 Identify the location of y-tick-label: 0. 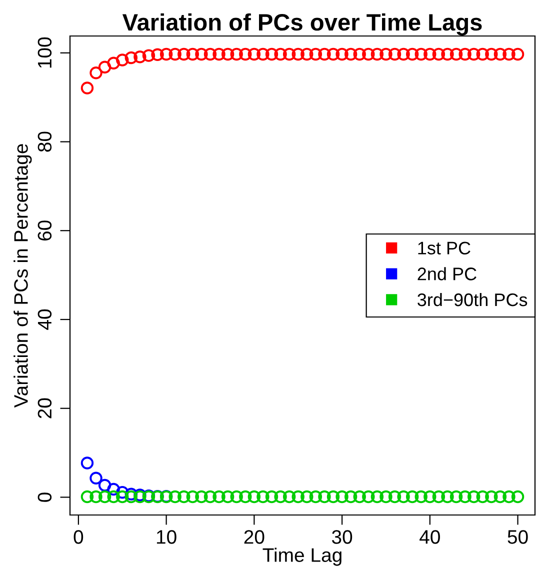
(45, 497).